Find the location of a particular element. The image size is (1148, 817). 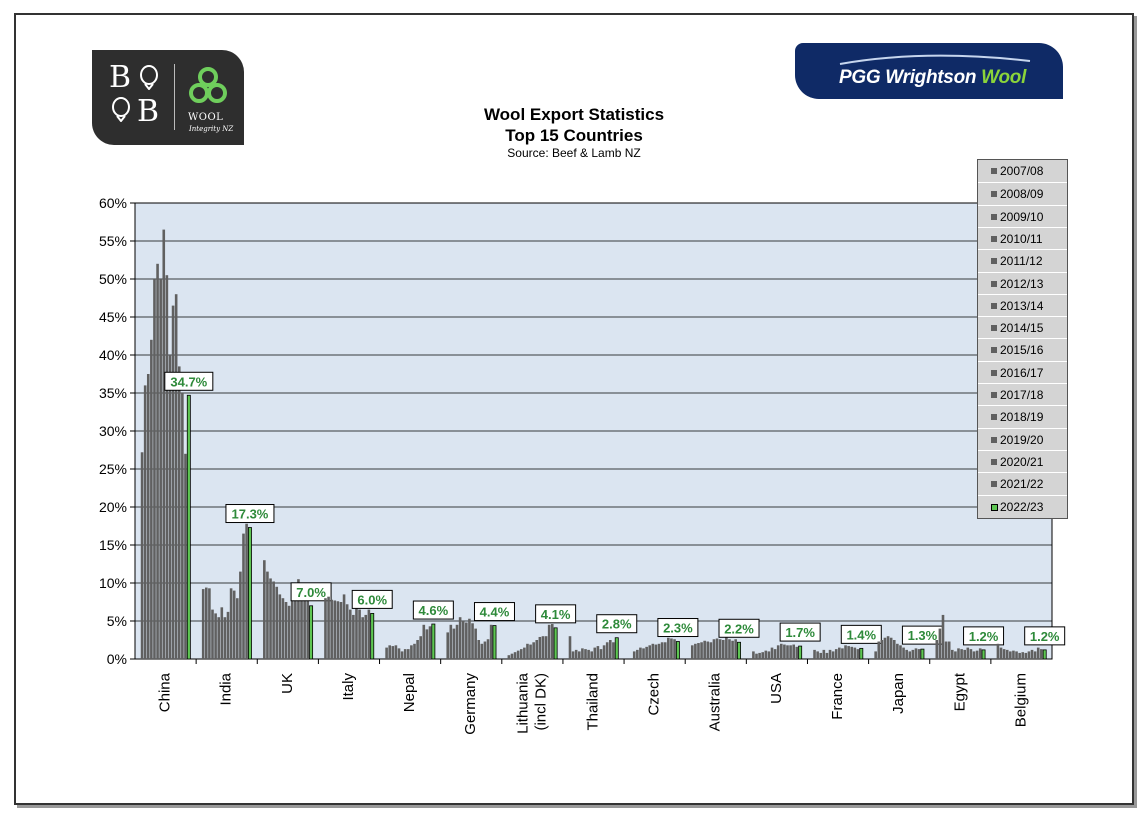

y-tick-label: 10% is located at coordinates (113, 583).